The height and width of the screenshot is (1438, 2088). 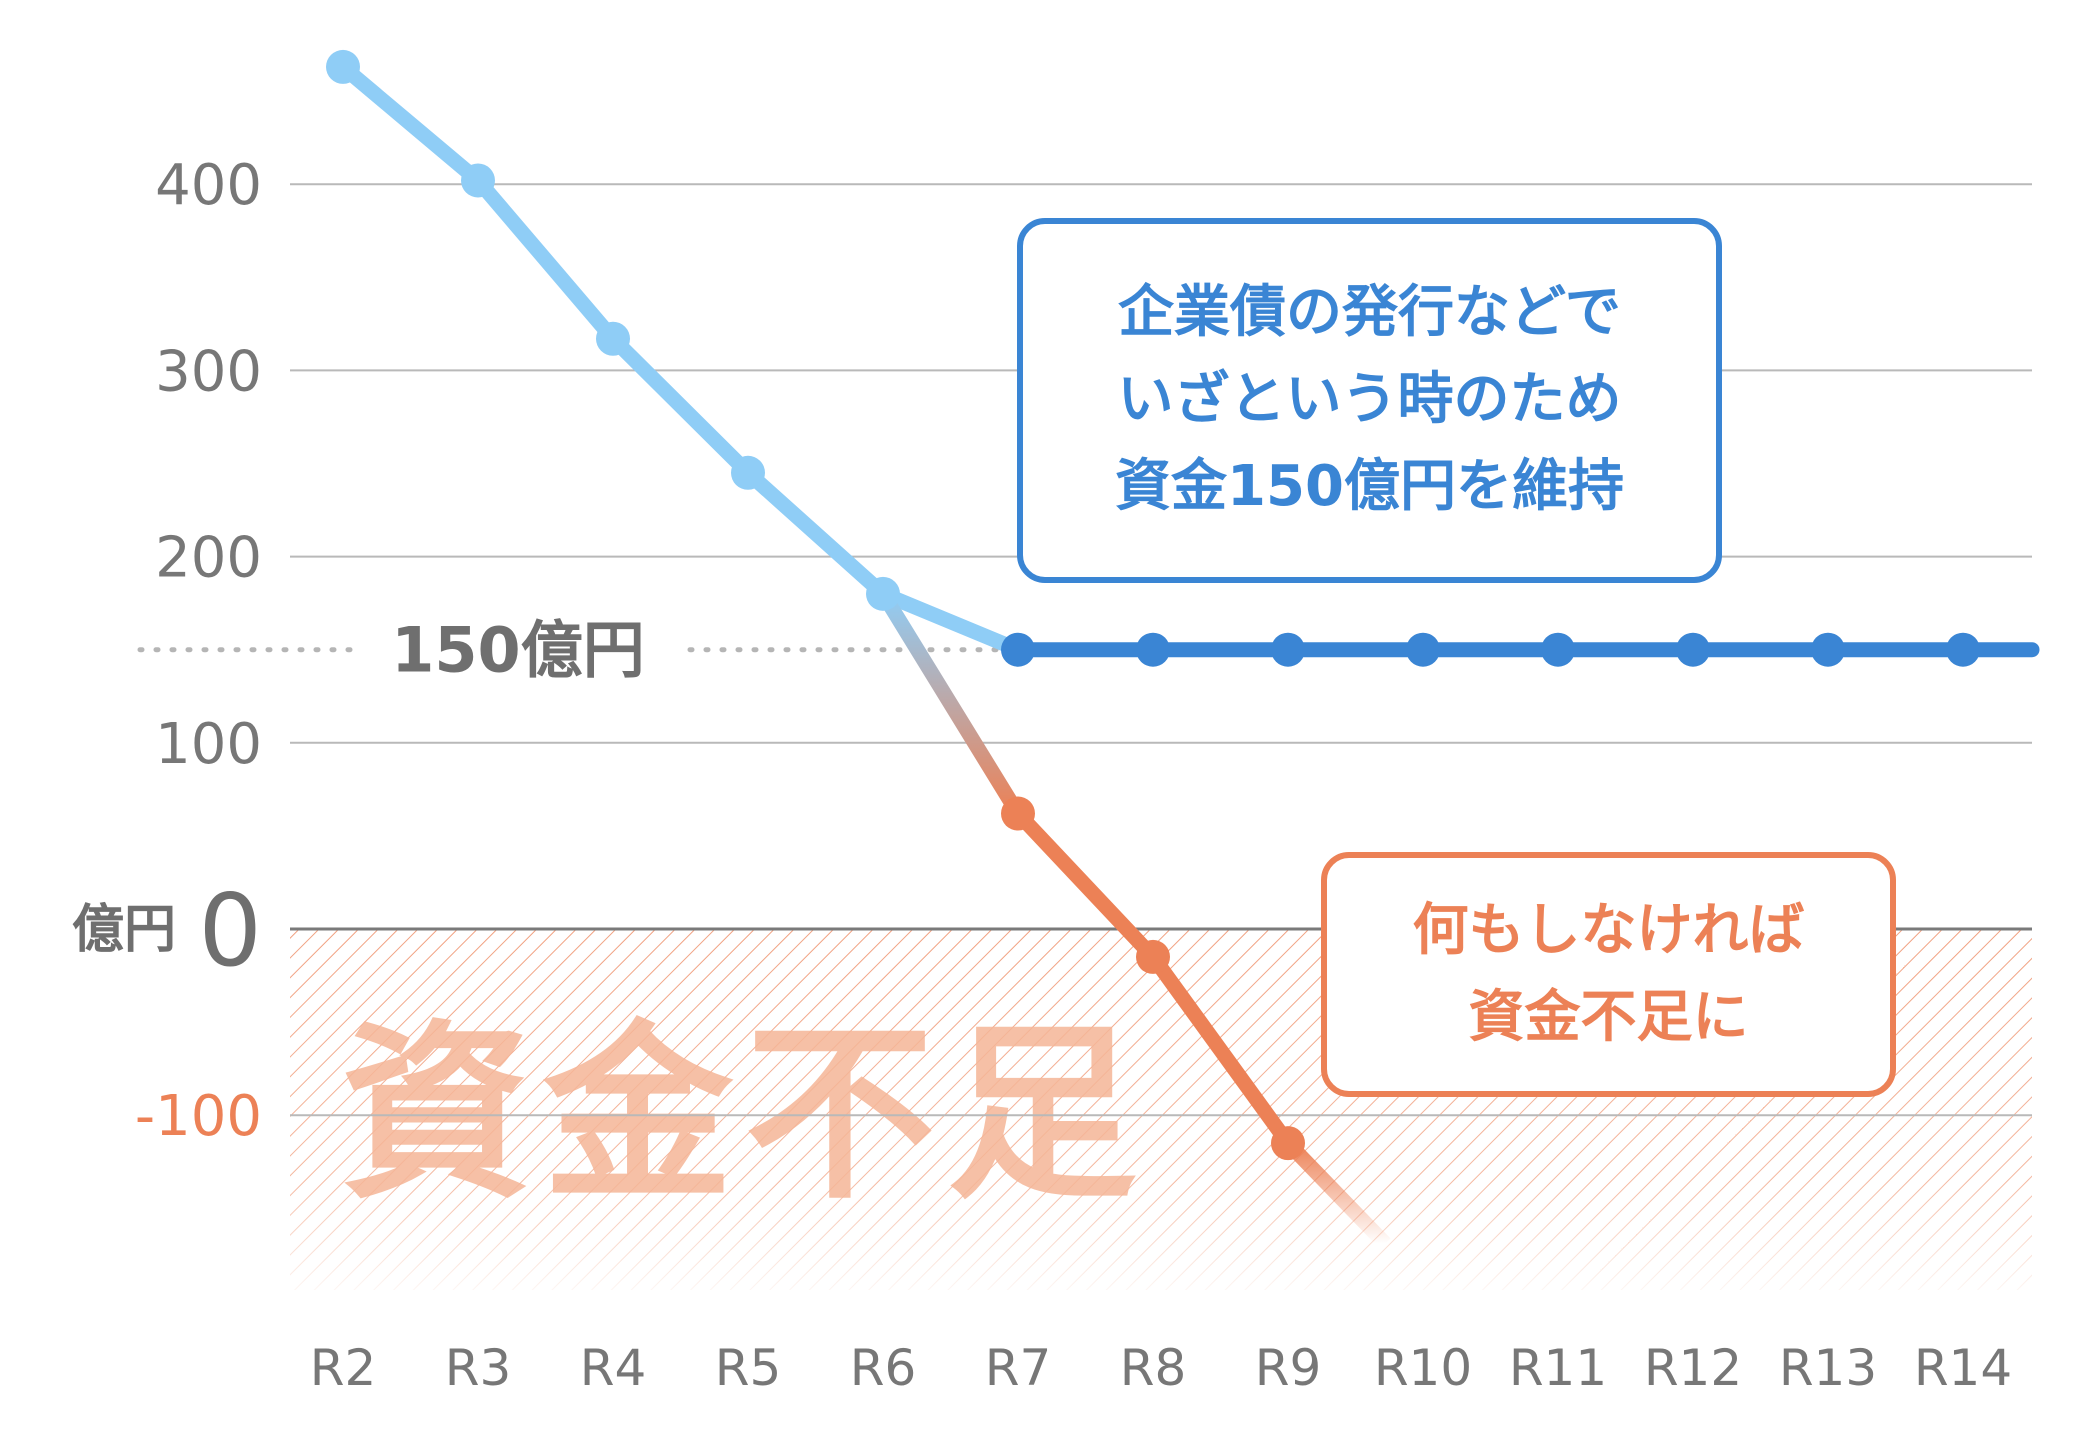 What do you see at coordinates (124, 930) in the screenshot?
I see `y-axis-unit: 億円` at bounding box center [124, 930].